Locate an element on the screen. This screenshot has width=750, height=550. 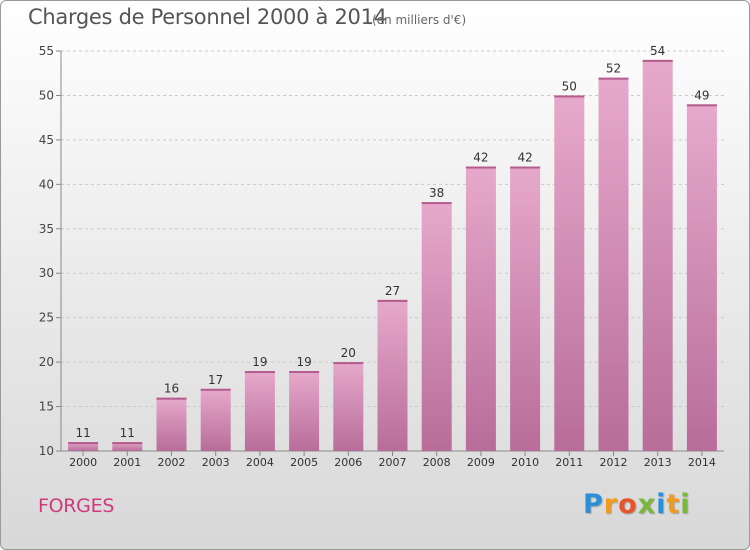
y-tick-label: 20 is located at coordinates (46, 362).